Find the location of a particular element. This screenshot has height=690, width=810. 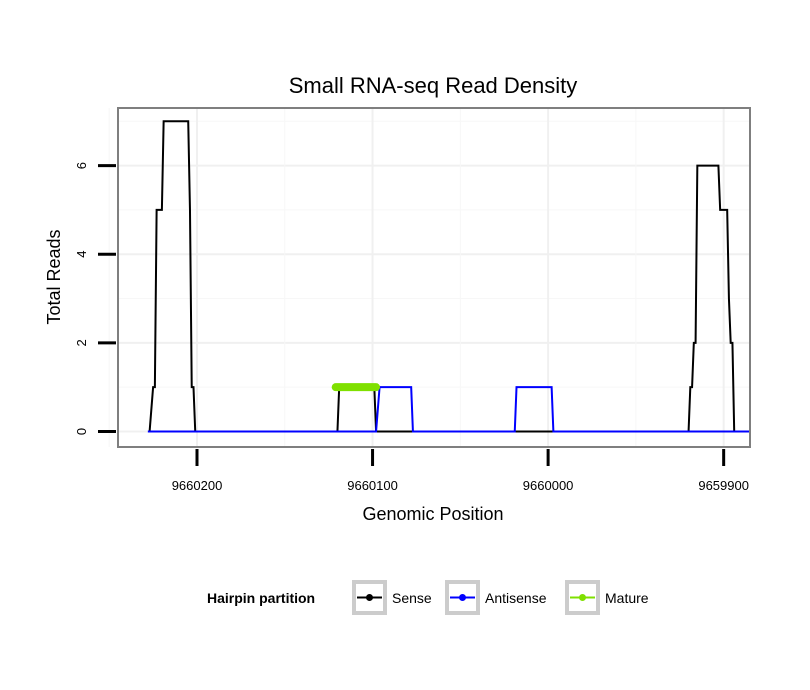

y-tick-label: 0 is located at coordinates (81, 431).